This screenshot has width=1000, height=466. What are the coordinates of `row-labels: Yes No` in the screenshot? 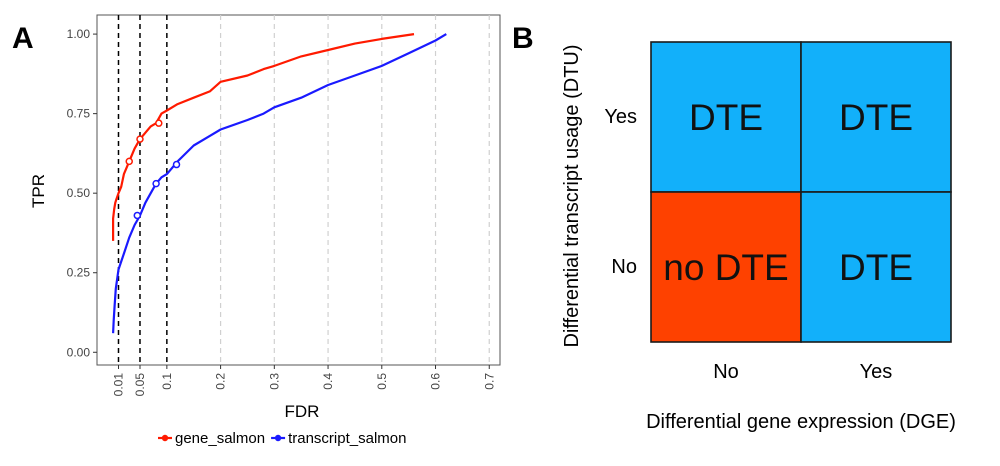 It's located at (620, 192).